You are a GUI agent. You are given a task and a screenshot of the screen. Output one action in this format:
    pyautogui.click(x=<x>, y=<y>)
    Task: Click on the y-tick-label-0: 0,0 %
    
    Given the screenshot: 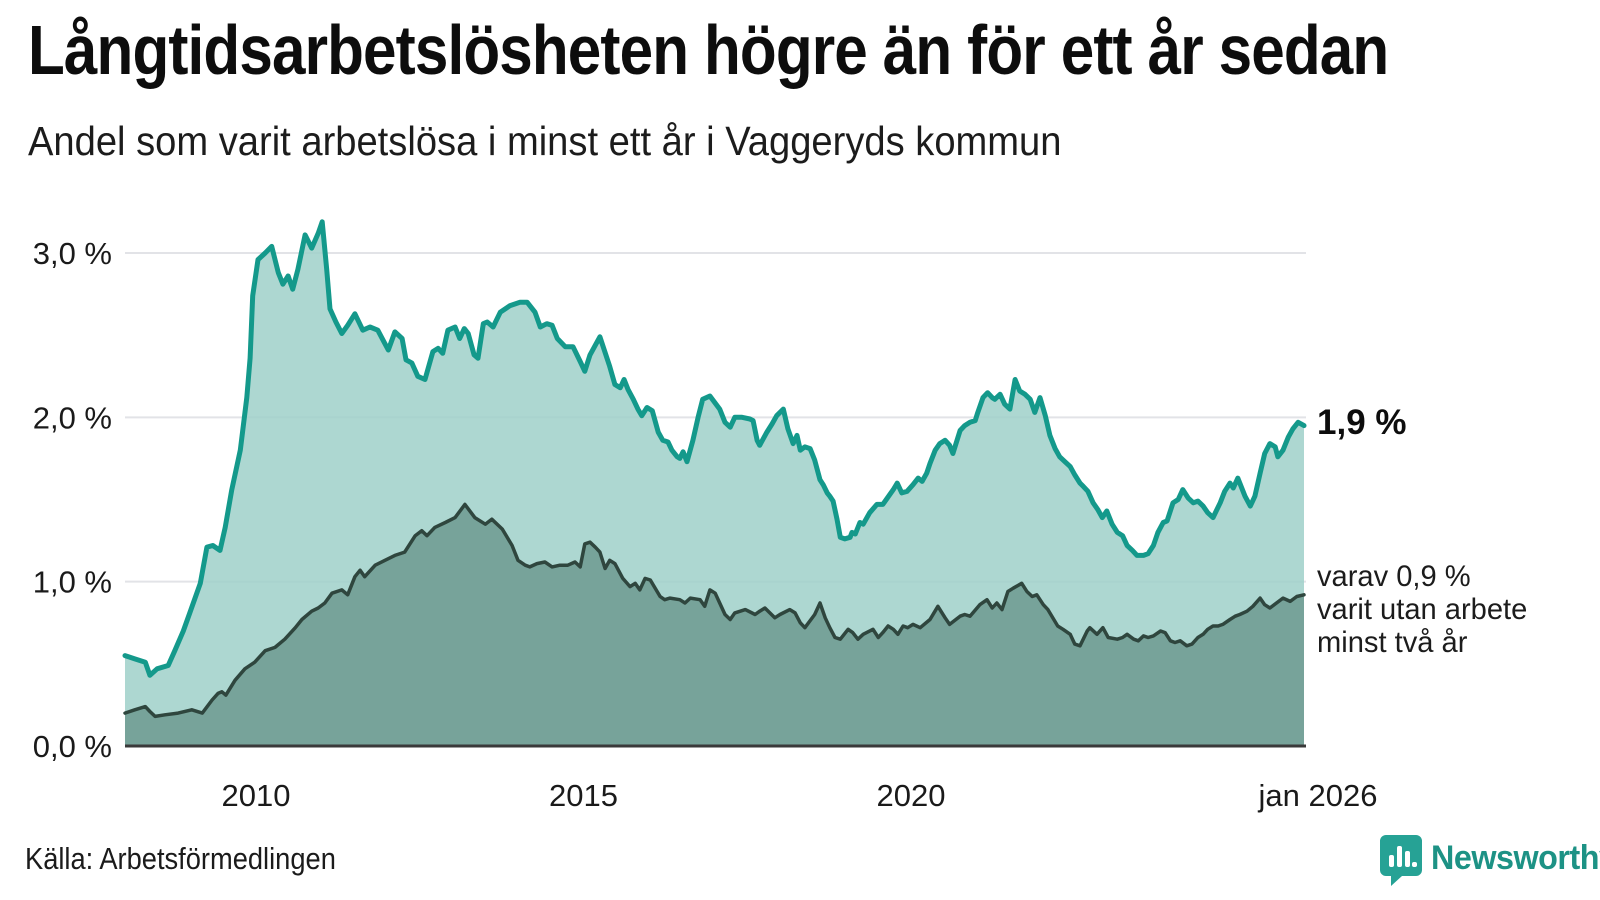 What is the action you would take?
    pyautogui.click(x=72, y=746)
    